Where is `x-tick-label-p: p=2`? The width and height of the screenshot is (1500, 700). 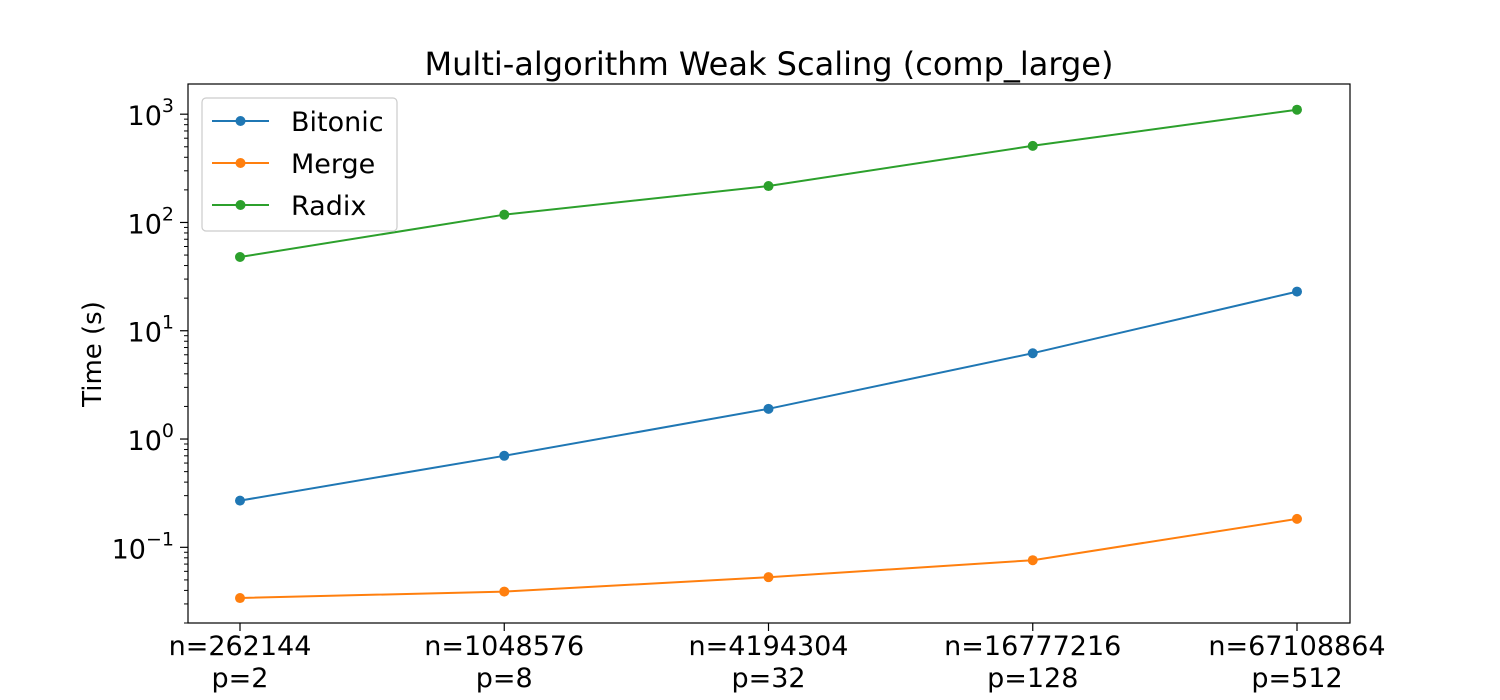 x-tick-label-p: p=2 is located at coordinates (240, 678).